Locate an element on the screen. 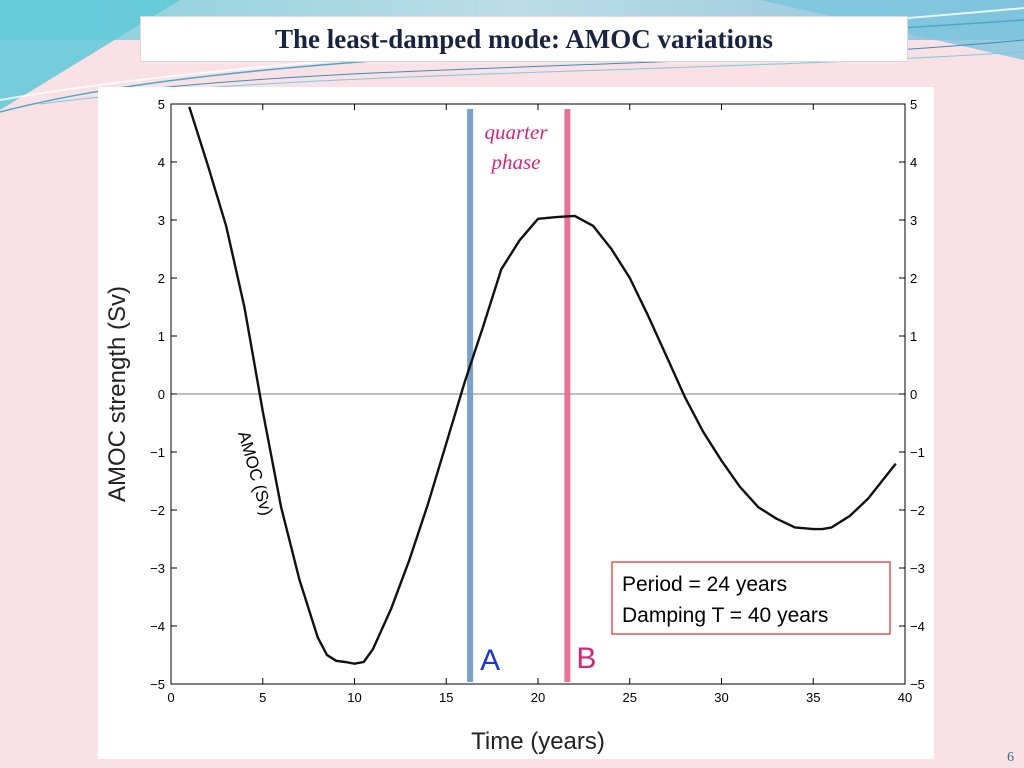 The image size is (1024, 768). y-tick-label-left: 2 is located at coordinates (161, 278).